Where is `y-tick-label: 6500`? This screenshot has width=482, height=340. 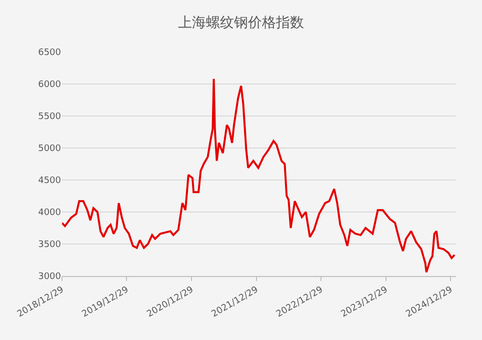
y-tick-label: 6500 is located at coordinates (50, 53).